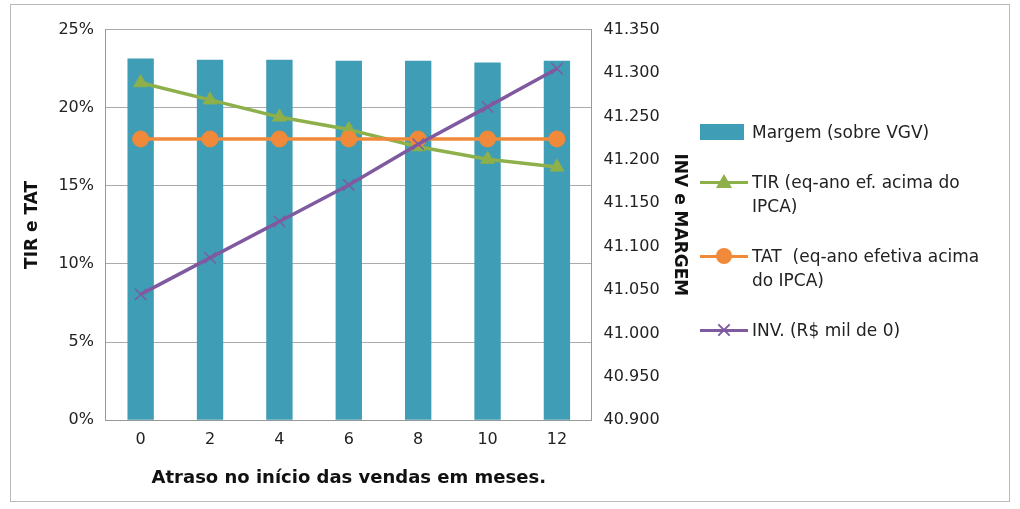 Image resolution: width=1020 pixels, height=509 pixels. Describe the element at coordinates (866, 268) in the screenshot. I see `legend-label: TAT (eq-ano efetiva acima do IPCA)` at that location.